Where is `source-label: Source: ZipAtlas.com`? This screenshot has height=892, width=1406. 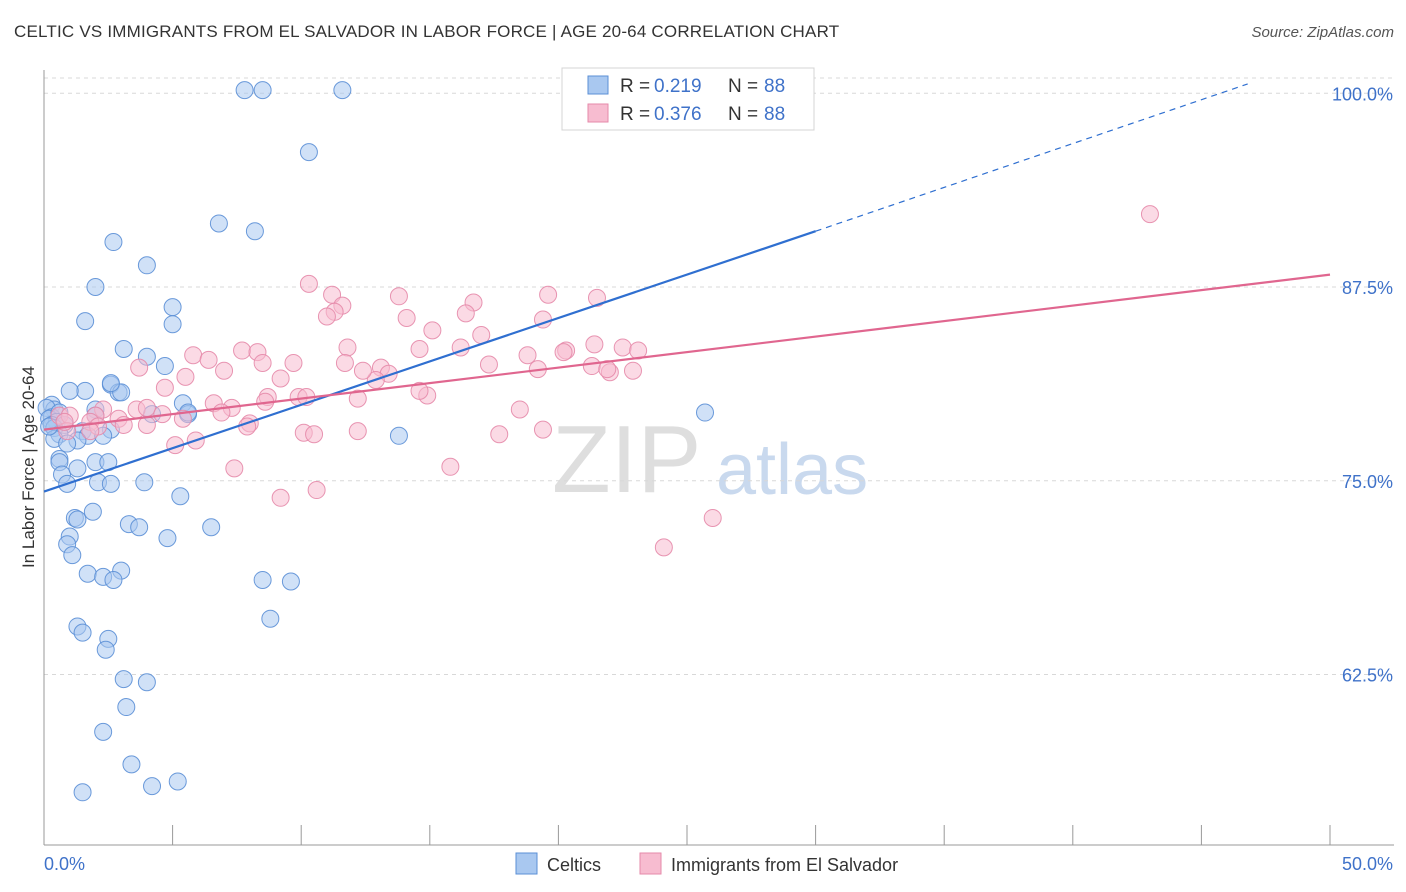 source-label: Source: ZipAtlas.com is located at coordinates (1322, 32).